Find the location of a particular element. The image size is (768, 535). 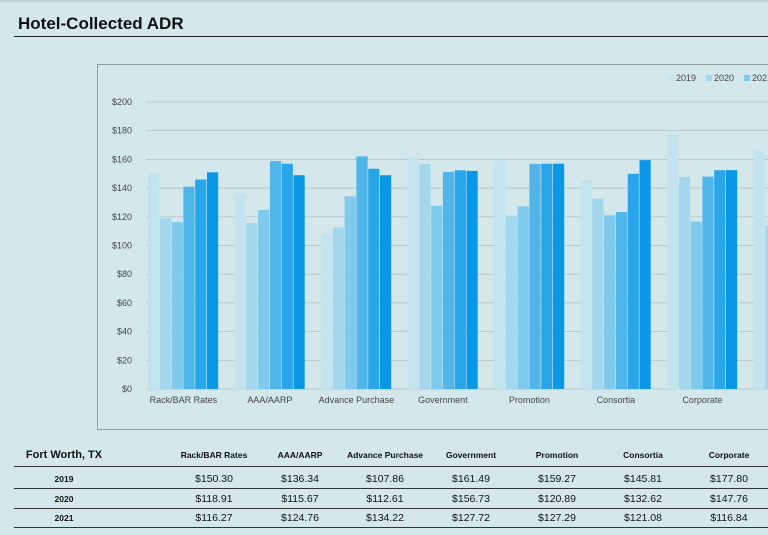

title-rule is located at coordinates (391, 36).